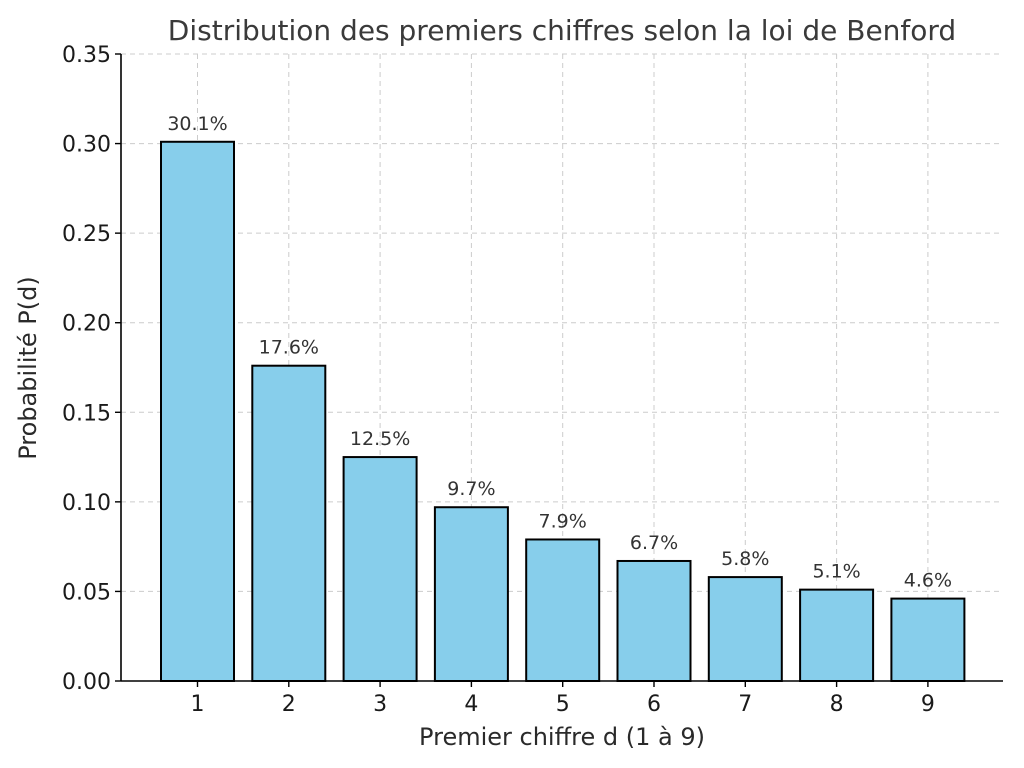  I want to click on y-tick-label: 0.35, so click(86, 55).